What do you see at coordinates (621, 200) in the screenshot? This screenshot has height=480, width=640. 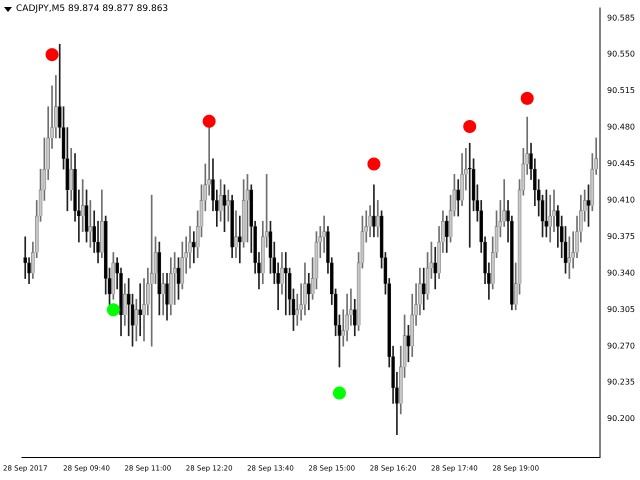 I see `y-tick-label: 90.410` at bounding box center [621, 200].